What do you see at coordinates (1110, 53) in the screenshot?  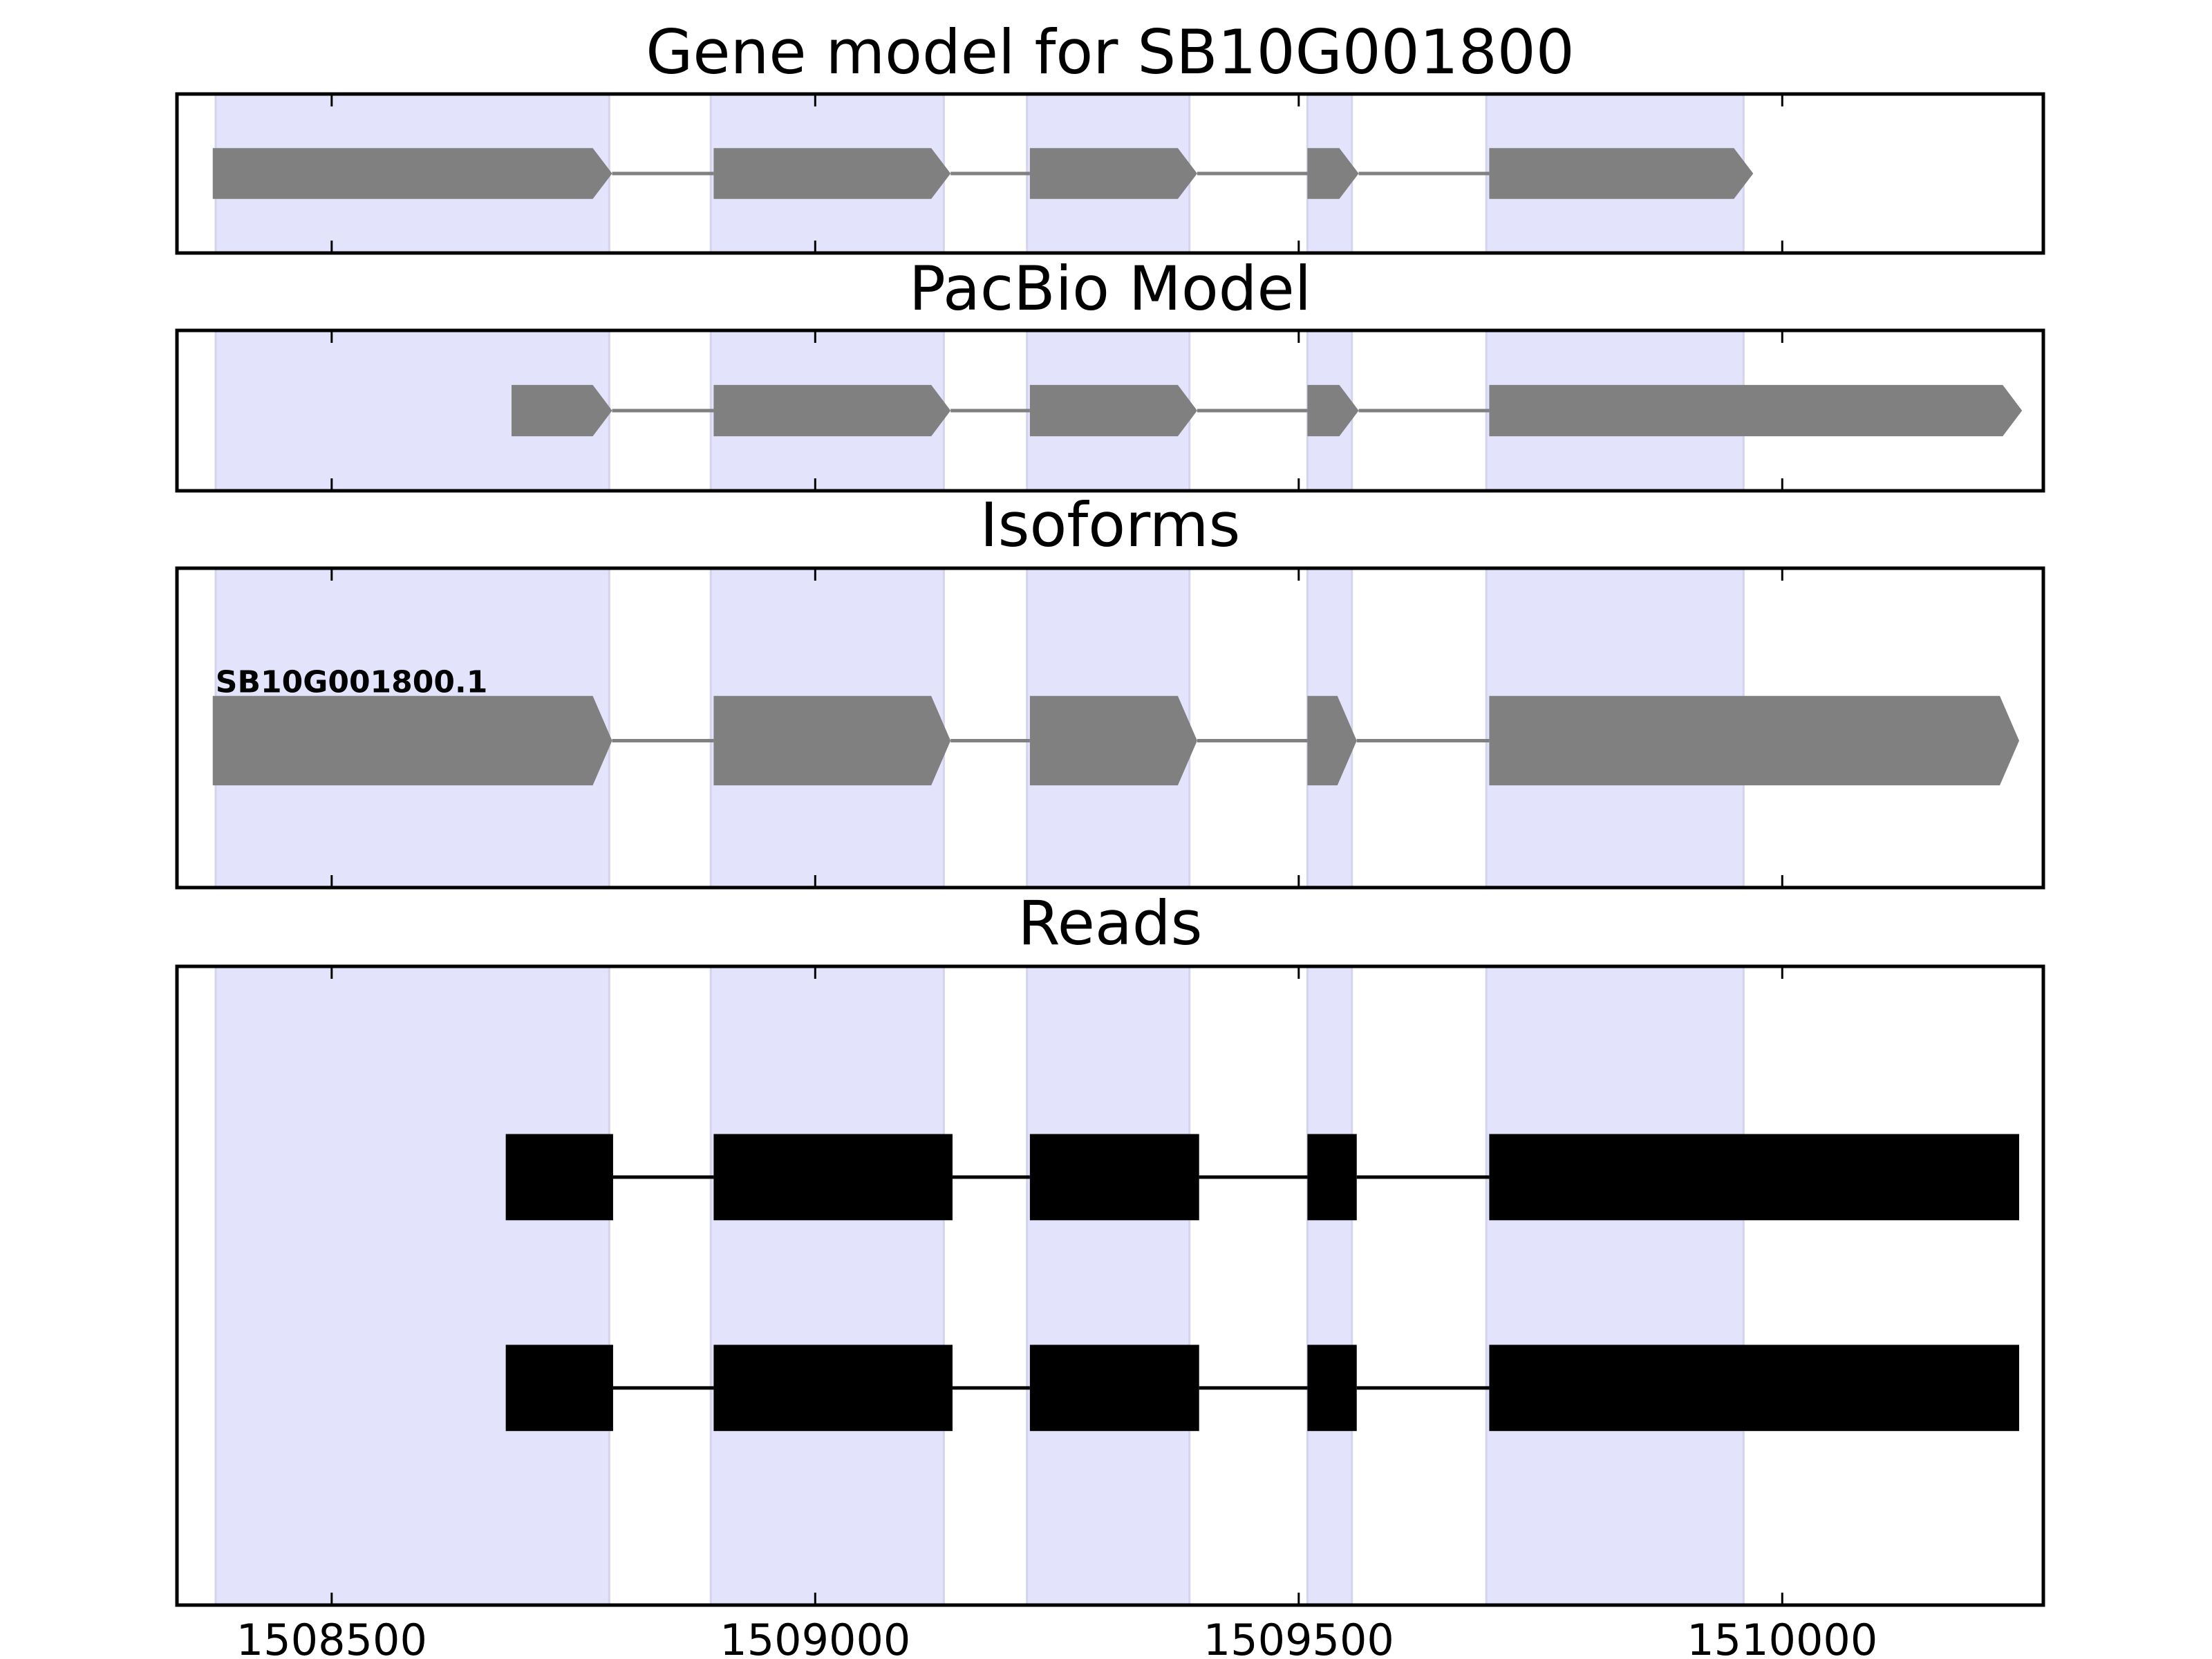 I see `panel-title: Gene model for SB10G001800` at bounding box center [1110, 53].